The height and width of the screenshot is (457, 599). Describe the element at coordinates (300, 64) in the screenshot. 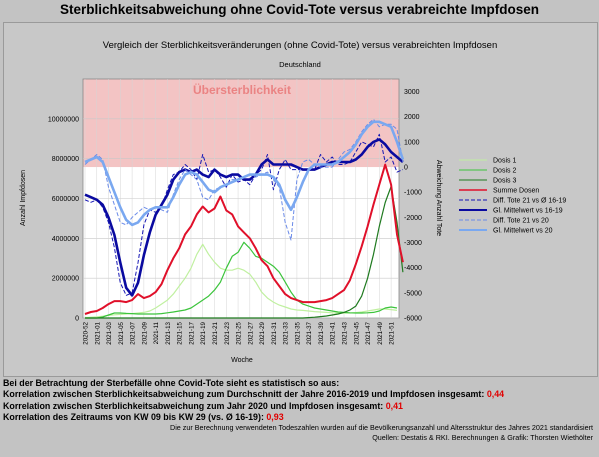

I see `chart-subtitle: Deutschland` at that location.